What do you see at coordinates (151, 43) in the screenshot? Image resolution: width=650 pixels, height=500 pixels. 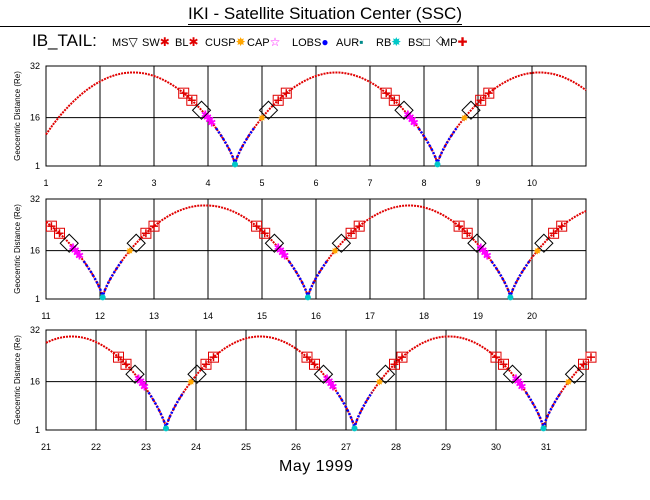 I see `legend-label: SW` at bounding box center [151, 43].